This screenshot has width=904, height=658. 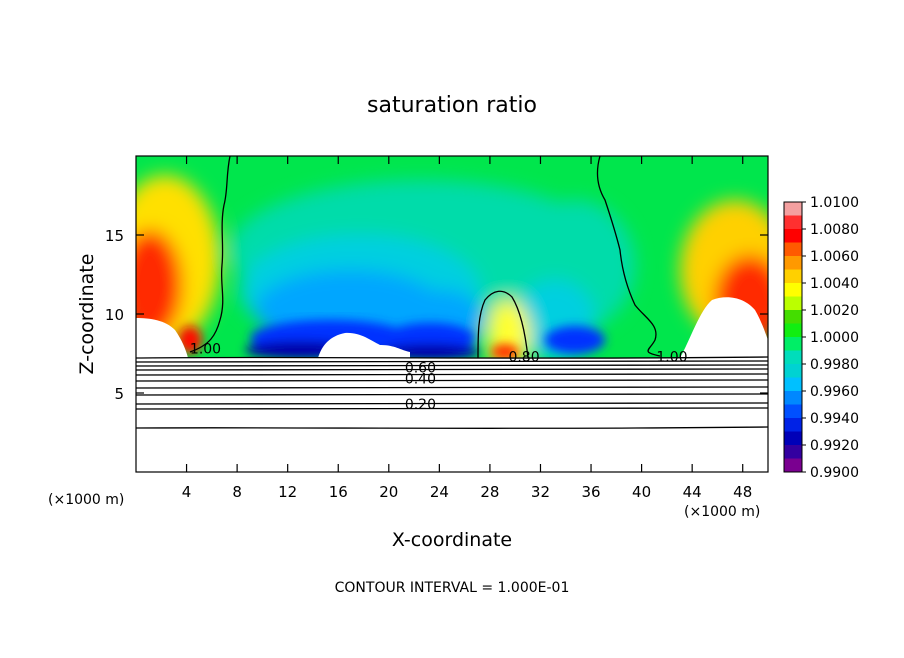 What do you see at coordinates (439, 492) in the screenshot?
I see `x-tick-label: 24` at bounding box center [439, 492].